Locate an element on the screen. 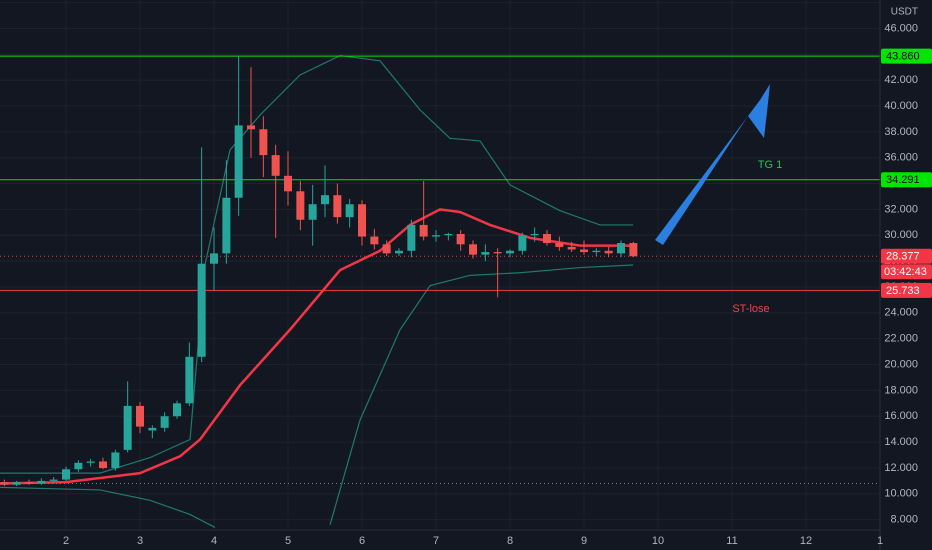 The image size is (932, 550). x-tick-label: 8 is located at coordinates (510, 541).